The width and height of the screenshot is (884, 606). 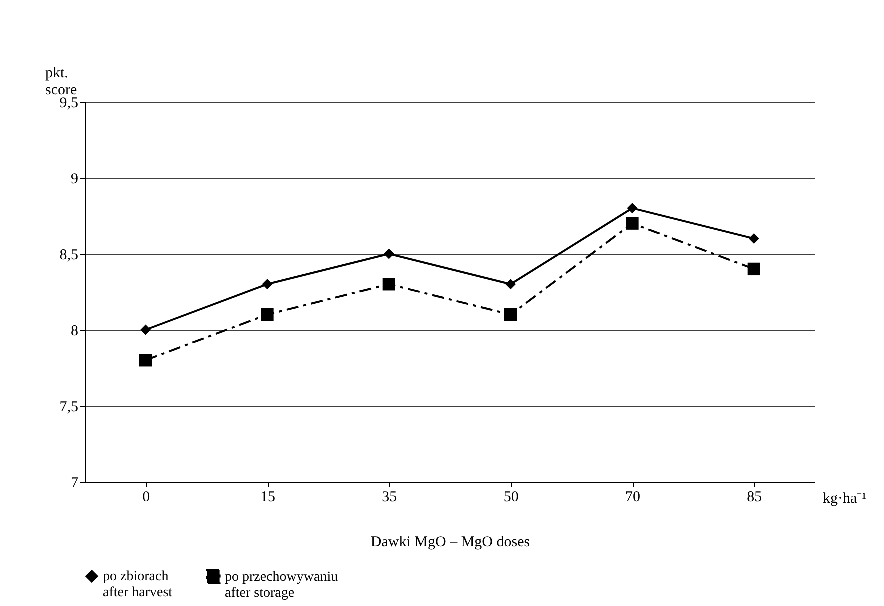 What do you see at coordinates (138, 585) in the screenshot?
I see `legend-label: po zbiorach after harvest` at bounding box center [138, 585].